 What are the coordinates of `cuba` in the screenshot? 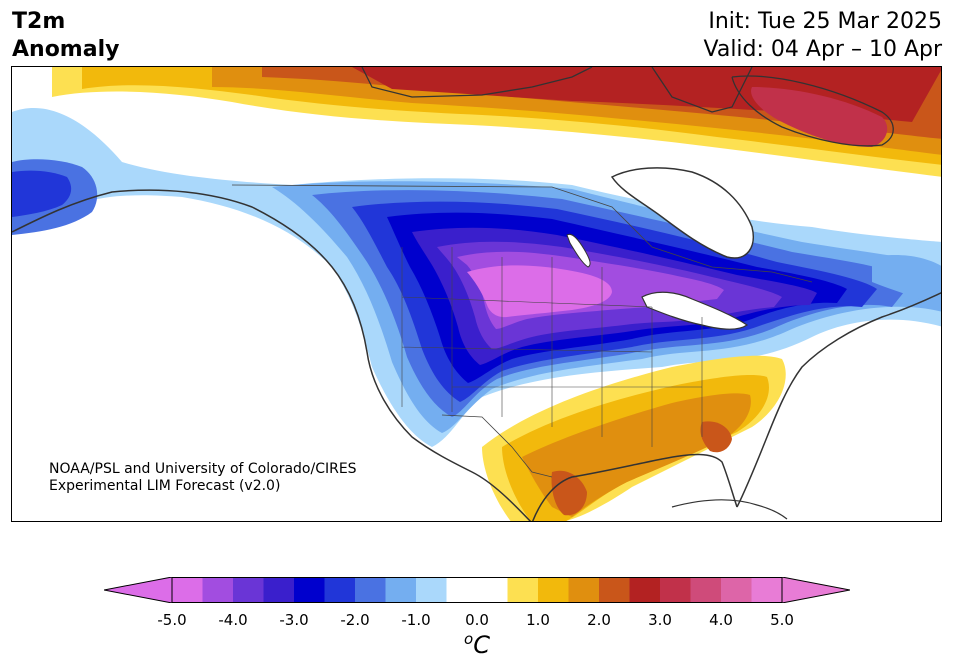 It's located at (729, 509).